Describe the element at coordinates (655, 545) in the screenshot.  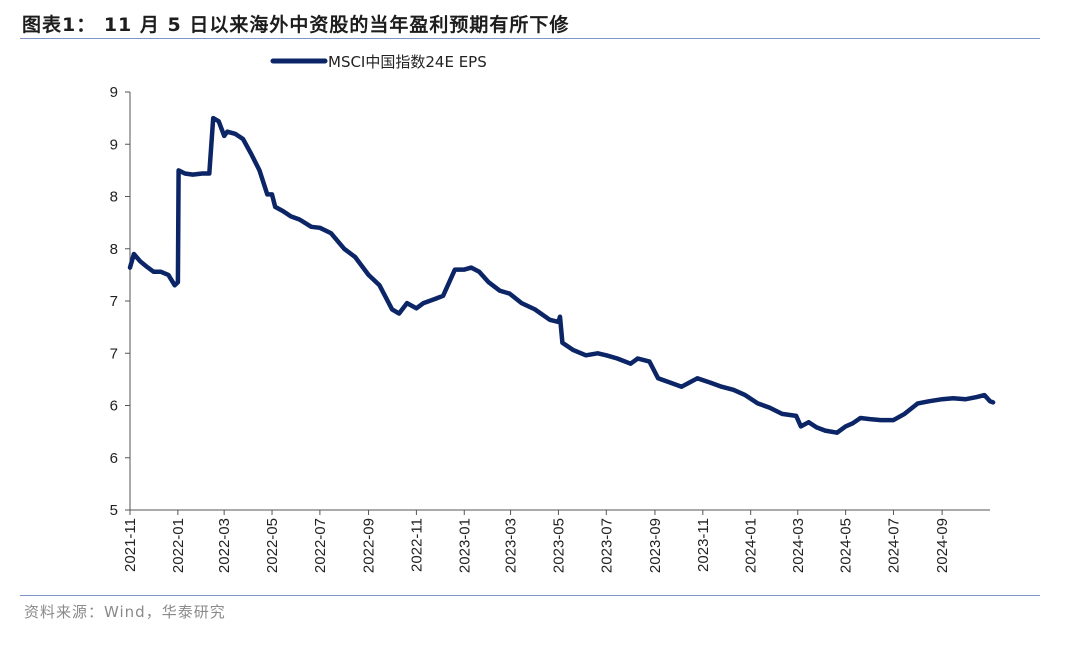
I see `x-tick-label: 2023-09` at that location.